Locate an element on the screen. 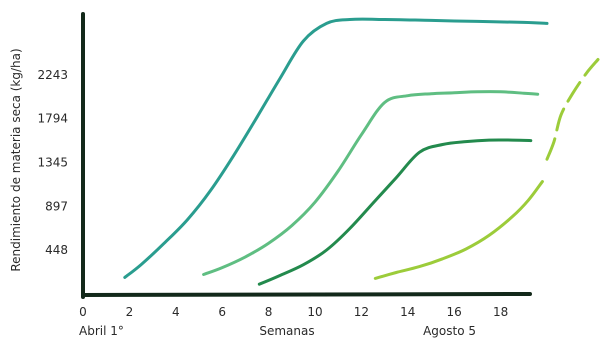  x-tick-label: 12 is located at coordinates (361, 312).